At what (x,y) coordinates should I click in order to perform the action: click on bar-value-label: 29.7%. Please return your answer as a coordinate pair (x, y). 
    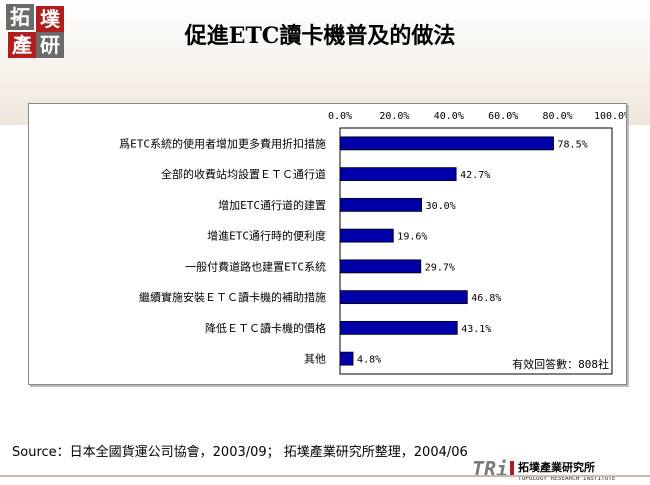
    Looking at the image, I should click on (440, 267).